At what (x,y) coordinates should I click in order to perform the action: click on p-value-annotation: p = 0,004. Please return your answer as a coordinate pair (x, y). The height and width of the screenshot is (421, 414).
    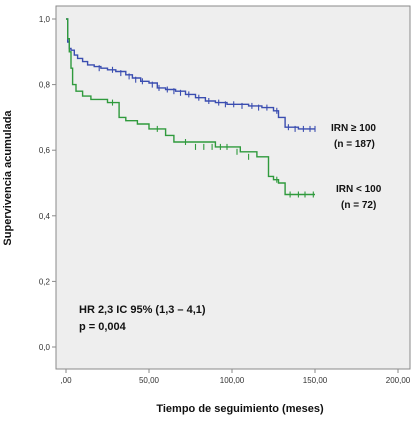
    Looking at the image, I should click on (103, 327).